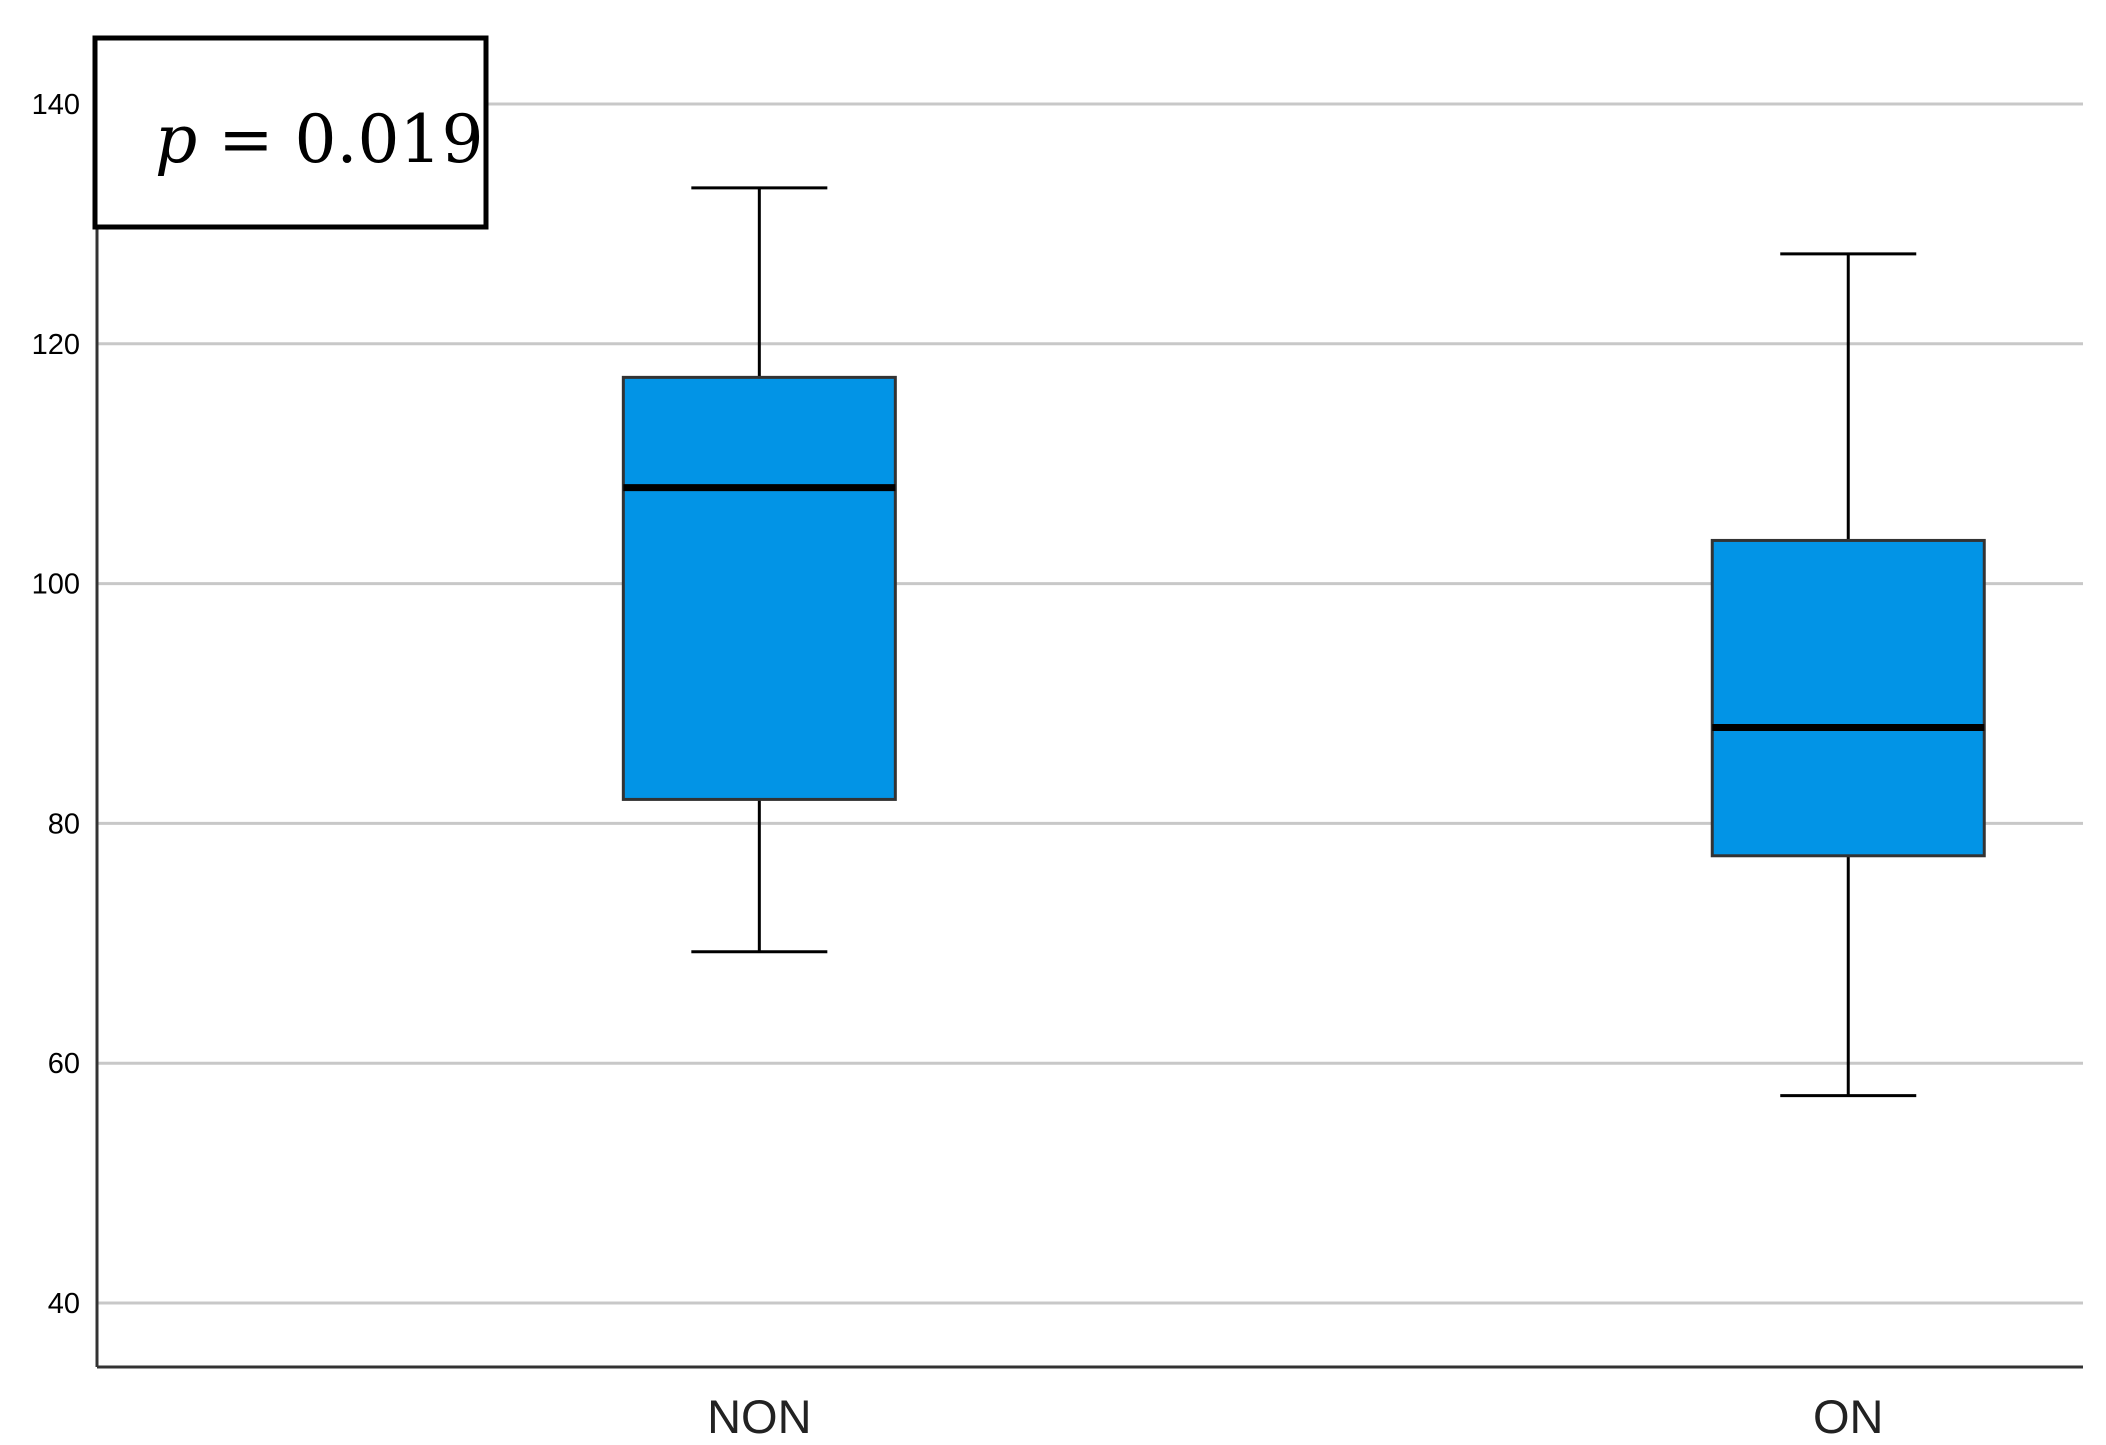  What do you see at coordinates (64, 824) in the screenshot?
I see `y-tick-label-80: 80` at bounding box center [64, 824].